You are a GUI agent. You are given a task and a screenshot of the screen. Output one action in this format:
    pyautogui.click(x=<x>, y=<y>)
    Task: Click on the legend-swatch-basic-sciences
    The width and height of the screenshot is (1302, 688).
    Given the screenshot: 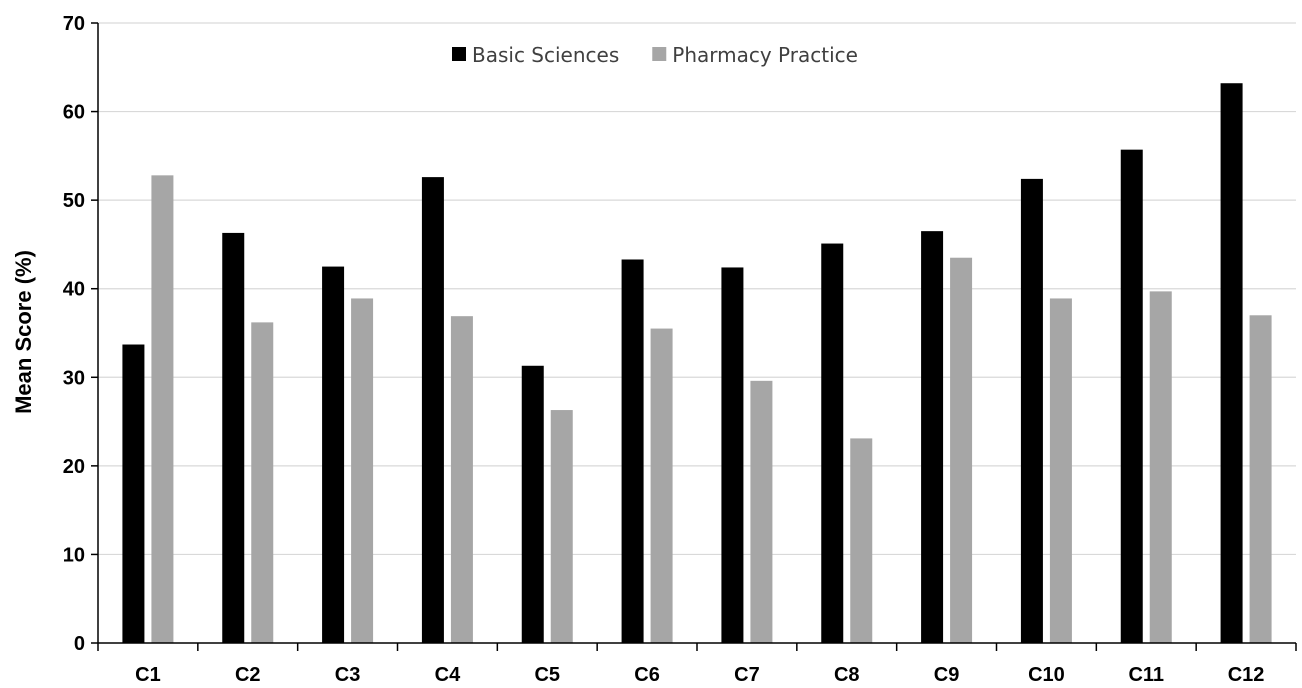 What is the action you would take?
    pyautogui.click(x=459, y=54)
    